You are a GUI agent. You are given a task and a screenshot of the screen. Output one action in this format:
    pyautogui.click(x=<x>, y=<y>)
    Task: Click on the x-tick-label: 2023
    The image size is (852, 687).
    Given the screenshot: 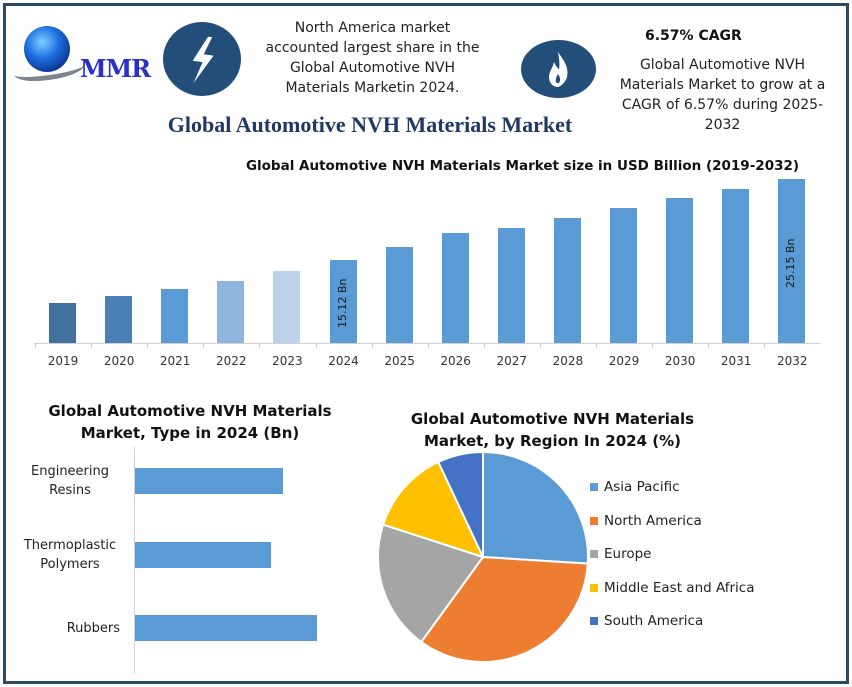 What is the action you would take?
    pyautogui.click(x=287, y=361)
    